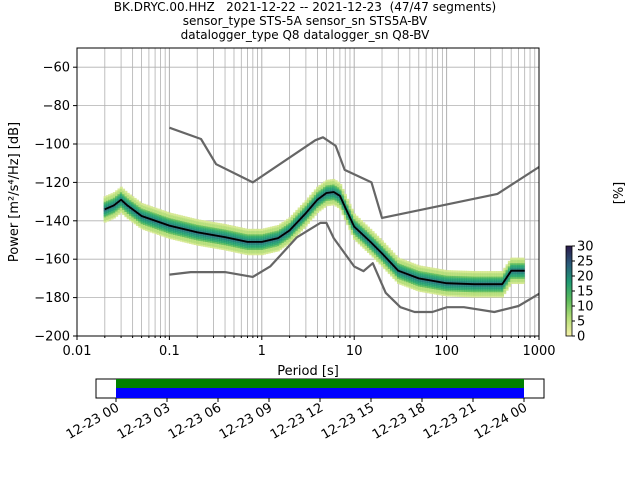 This screenshot has height=480, width=640. I want to click on y-axis-label: Power [m²/s⁴/Hz] [dB], so click(14, 192).